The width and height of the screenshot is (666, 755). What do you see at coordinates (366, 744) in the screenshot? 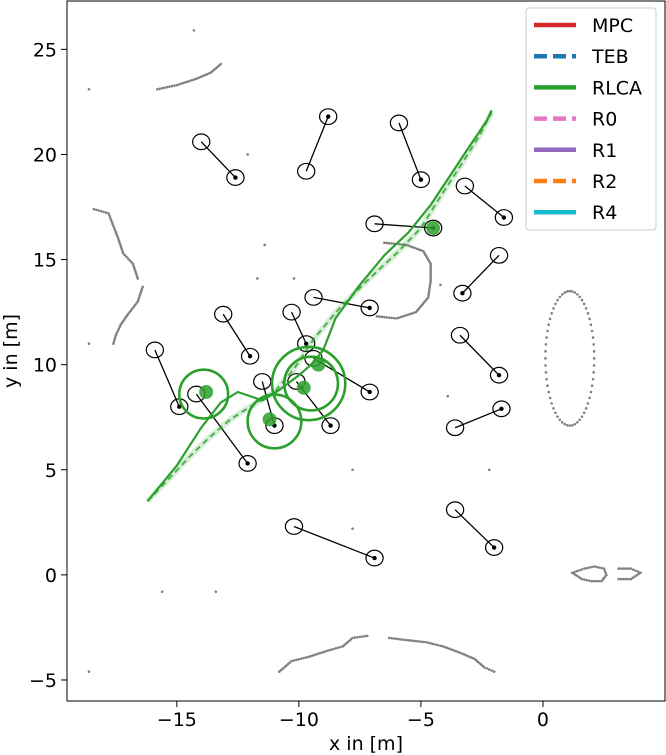
I see `x-axis-label: x in [m]` at bounding box center [366, 744].